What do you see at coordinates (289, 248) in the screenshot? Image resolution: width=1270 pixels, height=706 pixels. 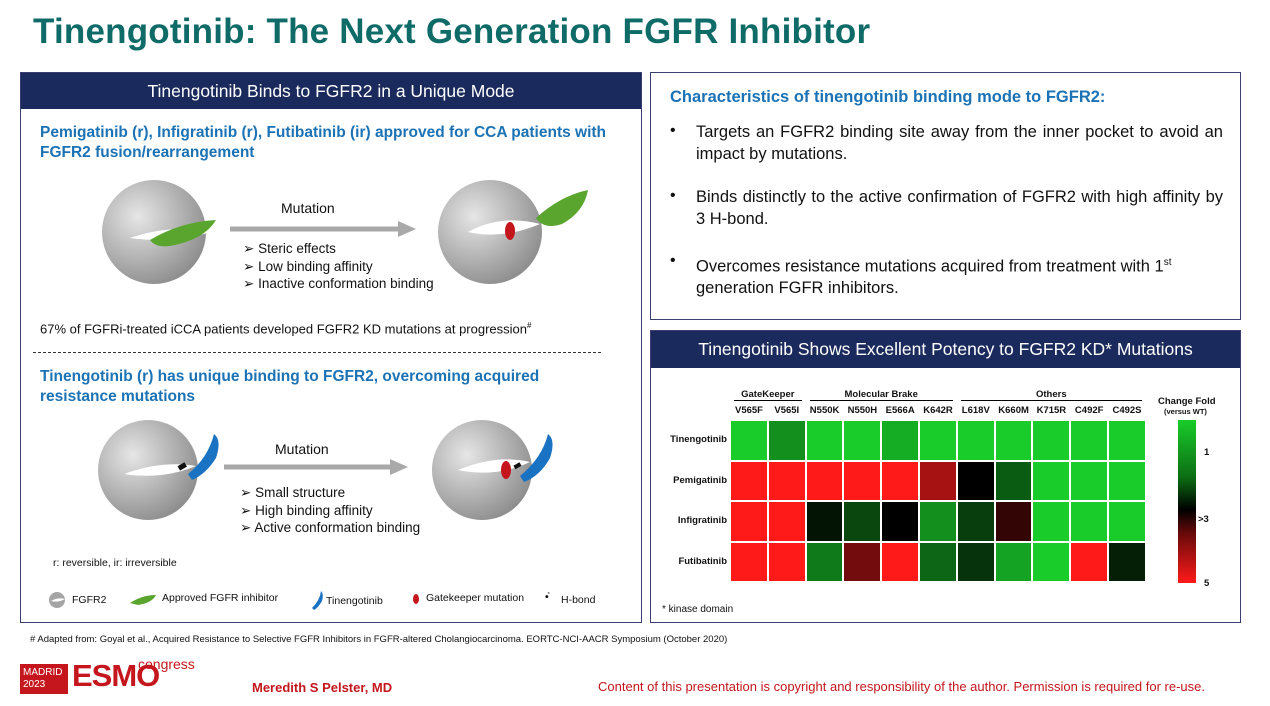 I see `top-bullet: ➢ Steric effects` at bounding box center [289, 248].